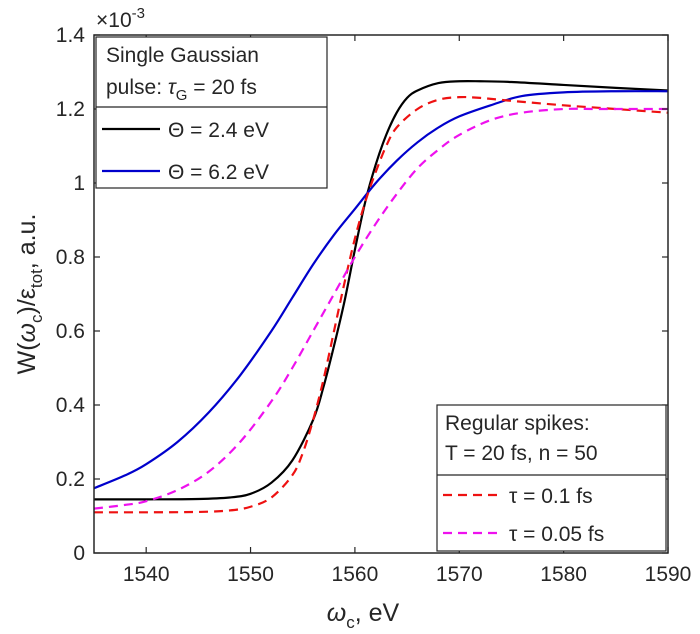 This screenshot has height=634, width=700. Describe the element at coordinates (71, 405) in the screenshot. I see `y-tick-label: 0.4` at that location.